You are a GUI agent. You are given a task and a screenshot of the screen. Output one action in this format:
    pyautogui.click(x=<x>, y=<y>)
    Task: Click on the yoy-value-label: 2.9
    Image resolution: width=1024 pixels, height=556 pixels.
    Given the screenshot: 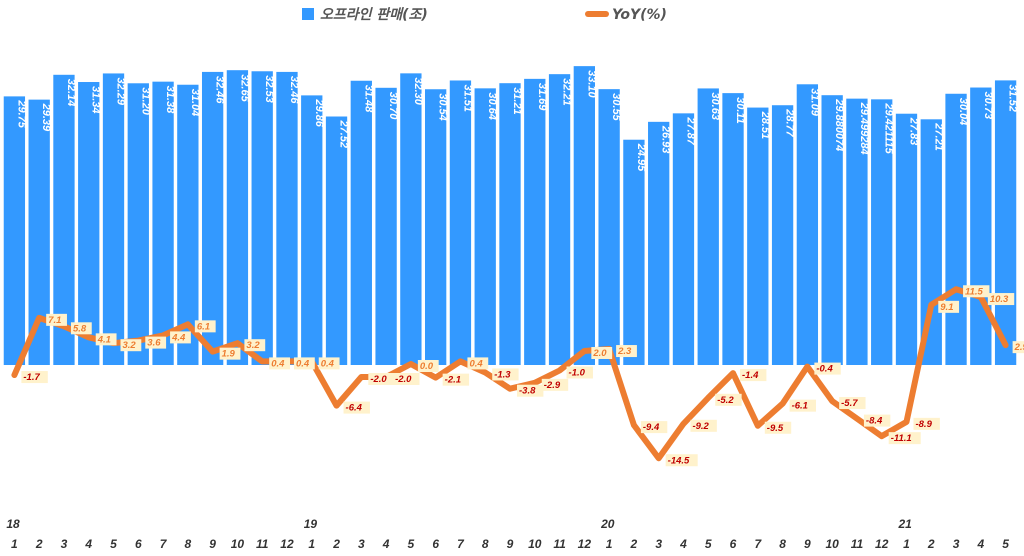 What is the action you would take?
    pyautogui.click(x=1019, y=347)
    